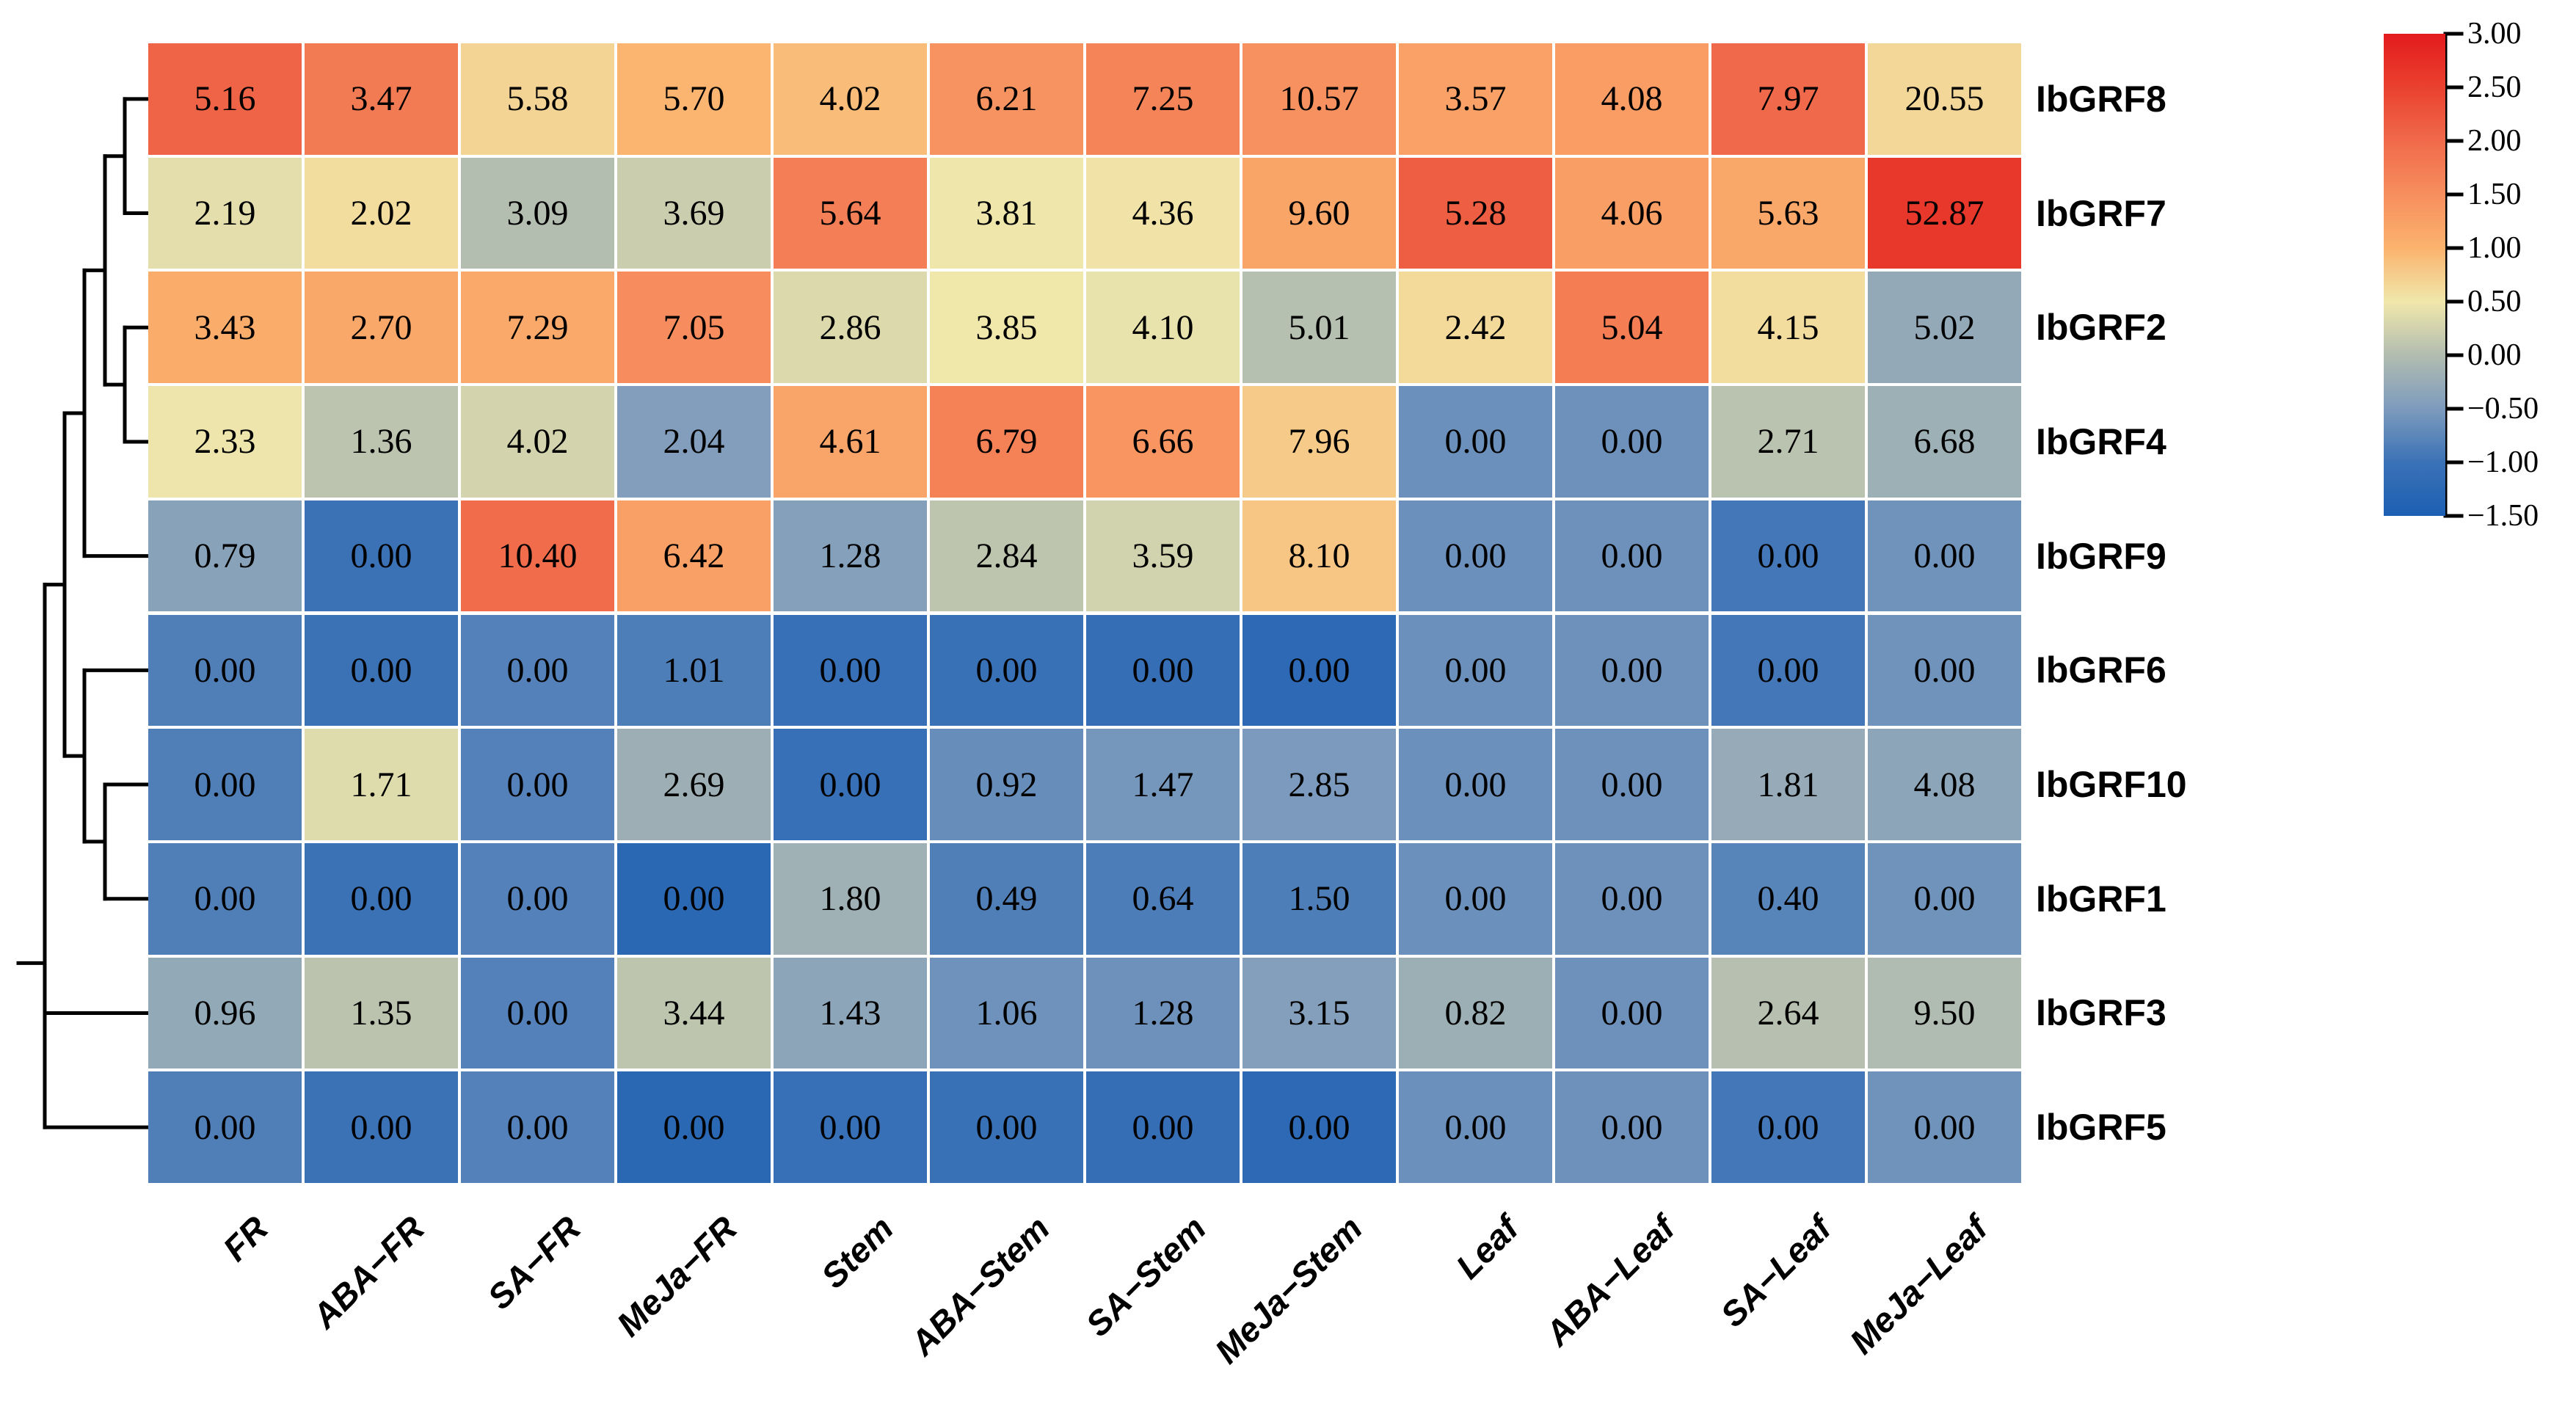 Image resolution: width=2576 pixels, height=1409 pixels. Describe the element at coordinates (225, 1013) in the screenshot. I see `heatmap-cell: 0.96` at that location.